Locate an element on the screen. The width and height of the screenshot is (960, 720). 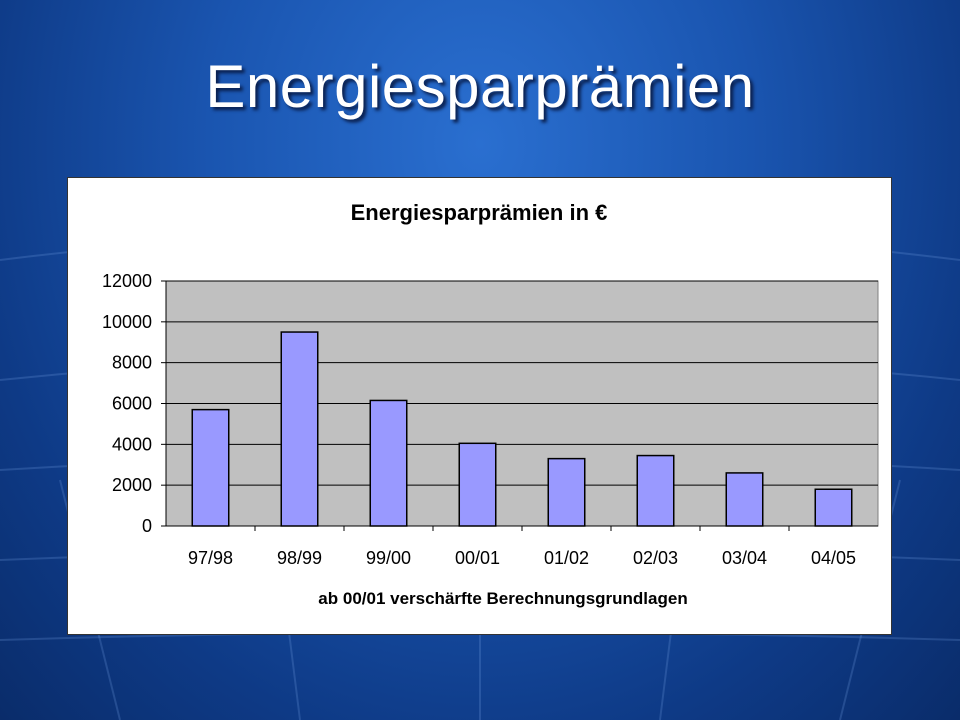
y-tick-label: 2000 is located at coordinates (132, 485).